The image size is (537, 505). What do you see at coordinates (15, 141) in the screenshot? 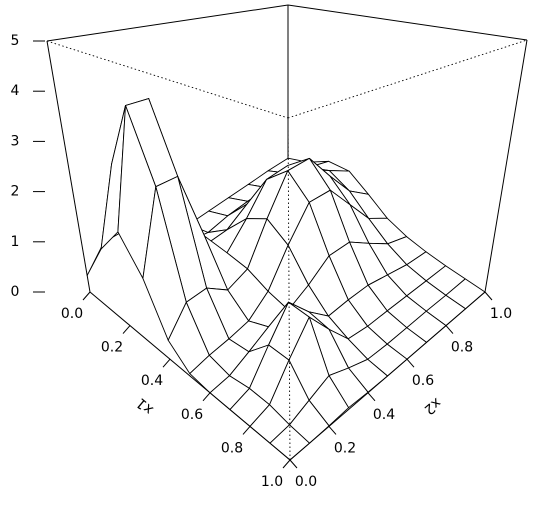
I see `z-tick-label: 3` at bounding box center [15, 141].